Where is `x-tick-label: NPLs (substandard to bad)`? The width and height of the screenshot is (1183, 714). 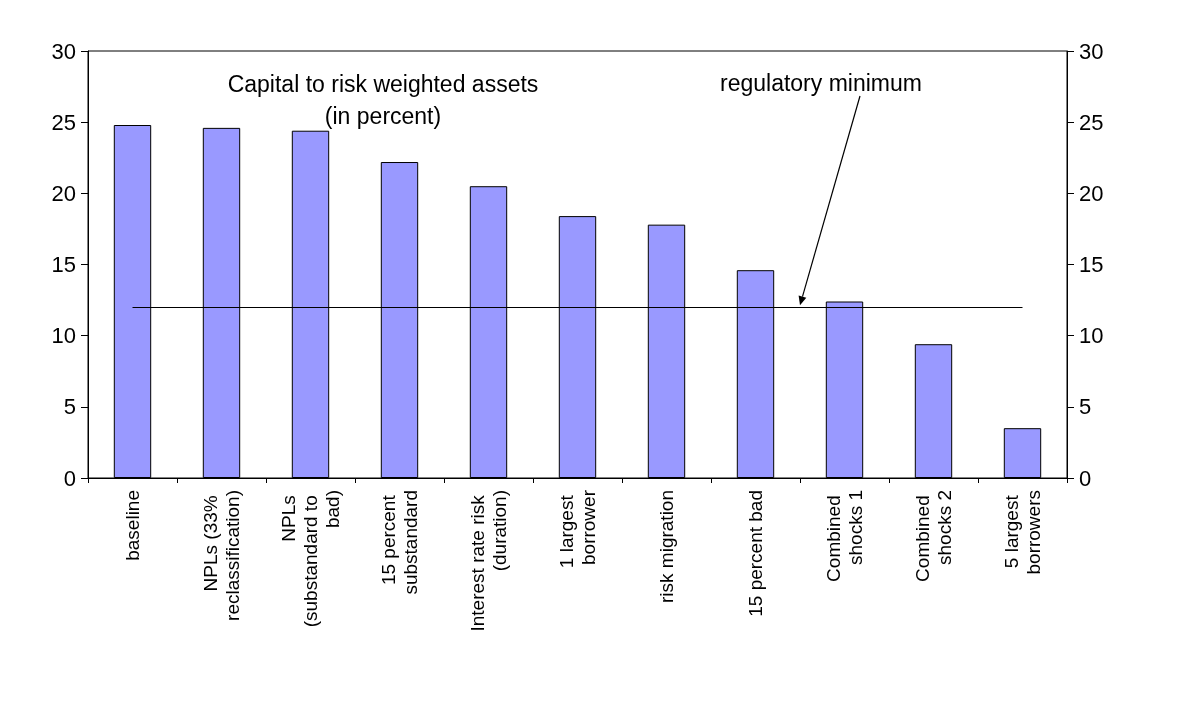
x-tick-label: NPLs (substandard to bad) is located at coordinates (310, 559).